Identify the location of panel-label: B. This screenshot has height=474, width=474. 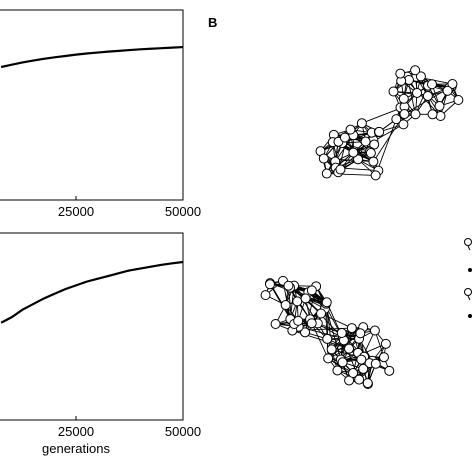
(212, 22).